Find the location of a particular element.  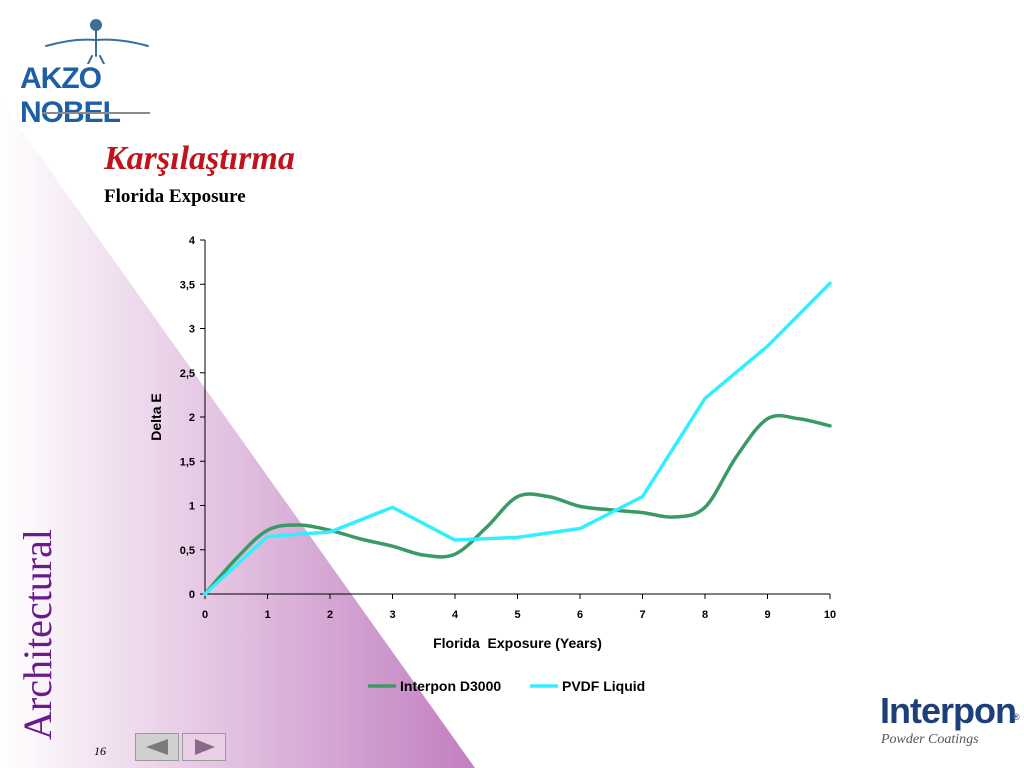

akzo-nobel-logo: AKZO NOBEL is located at coordinates (98, 72).